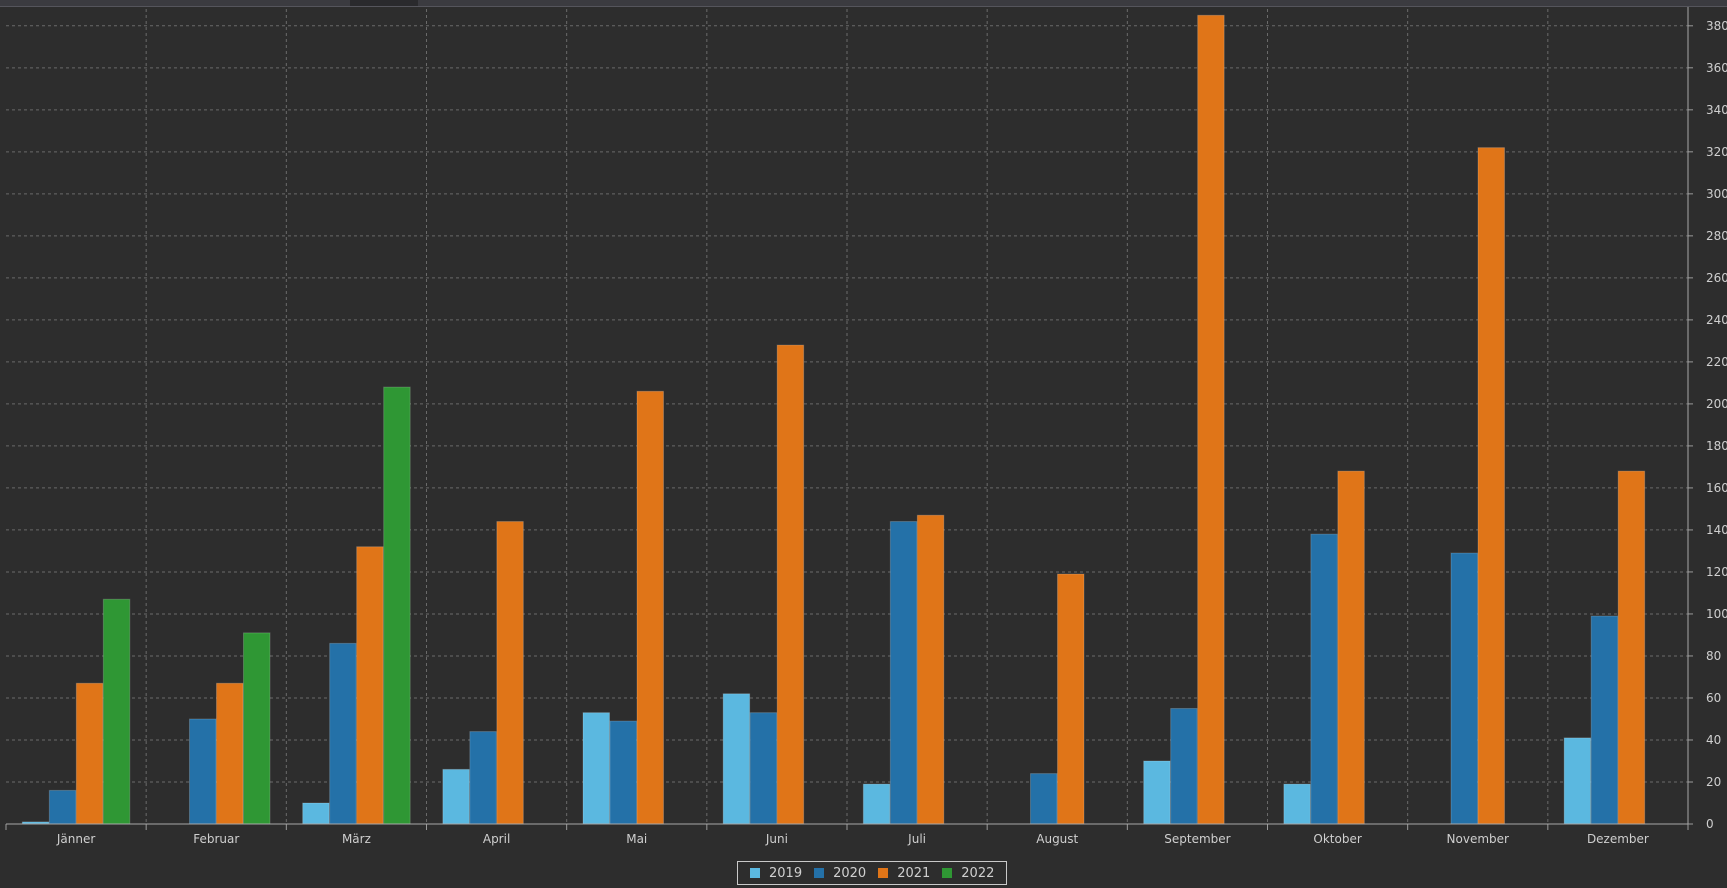 This screenshot has height=888, width=1727. What do you see at coordinates (786, 873) in the screenshot?
I see `legend-label: 2019` at bounding box center [786, 873].